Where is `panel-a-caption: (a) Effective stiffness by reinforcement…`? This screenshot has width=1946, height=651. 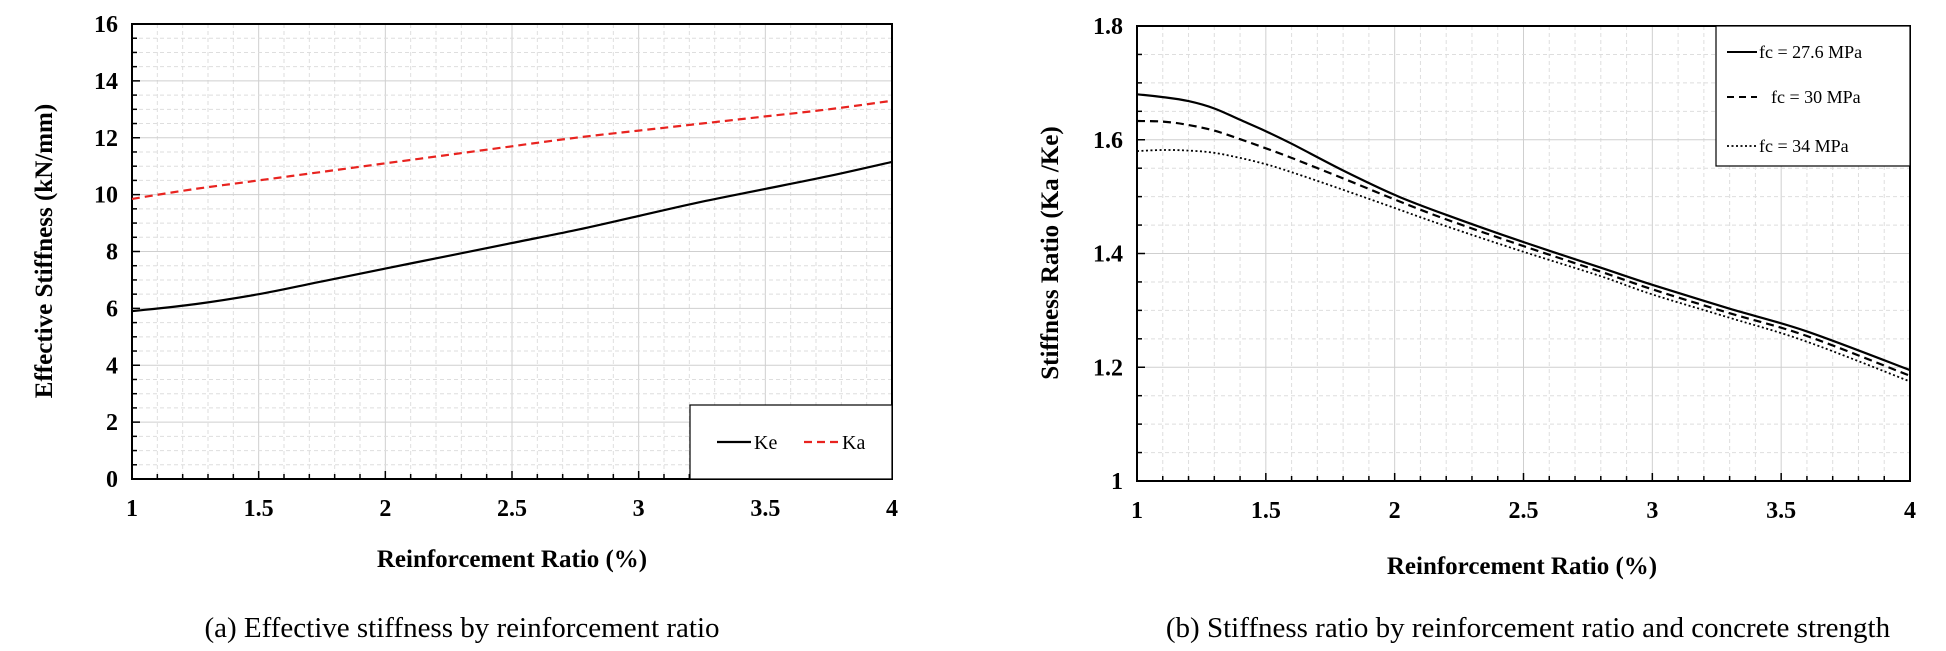 panel-a-caption: (a) Effective stiffness by reinforcement… is located at coordinates (461, 628).